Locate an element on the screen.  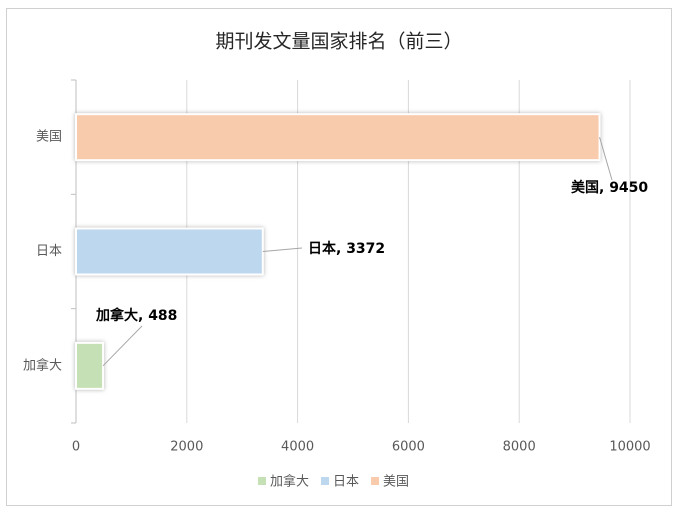
chart-title: 期刊发文量国家排名（前三） is located at coordinates (338, 42).